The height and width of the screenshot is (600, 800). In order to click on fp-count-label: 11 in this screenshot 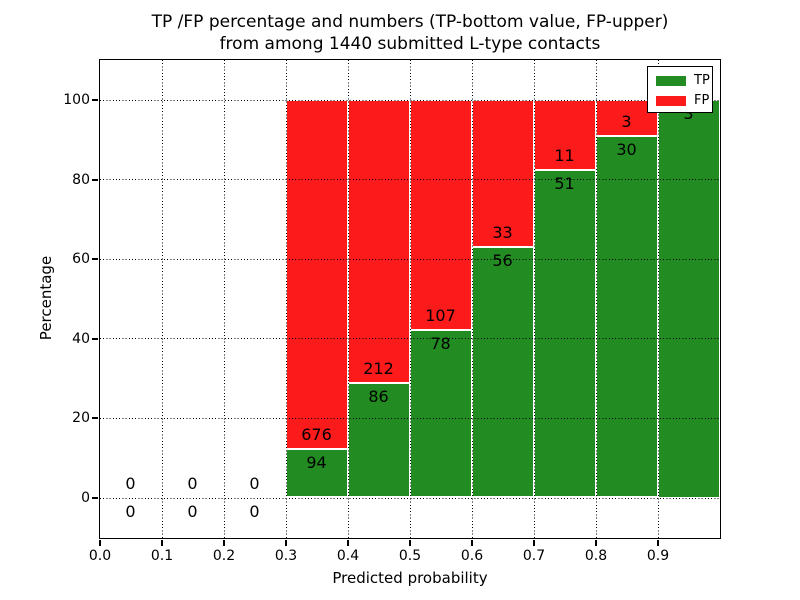, I will do `click(564, 156)`.